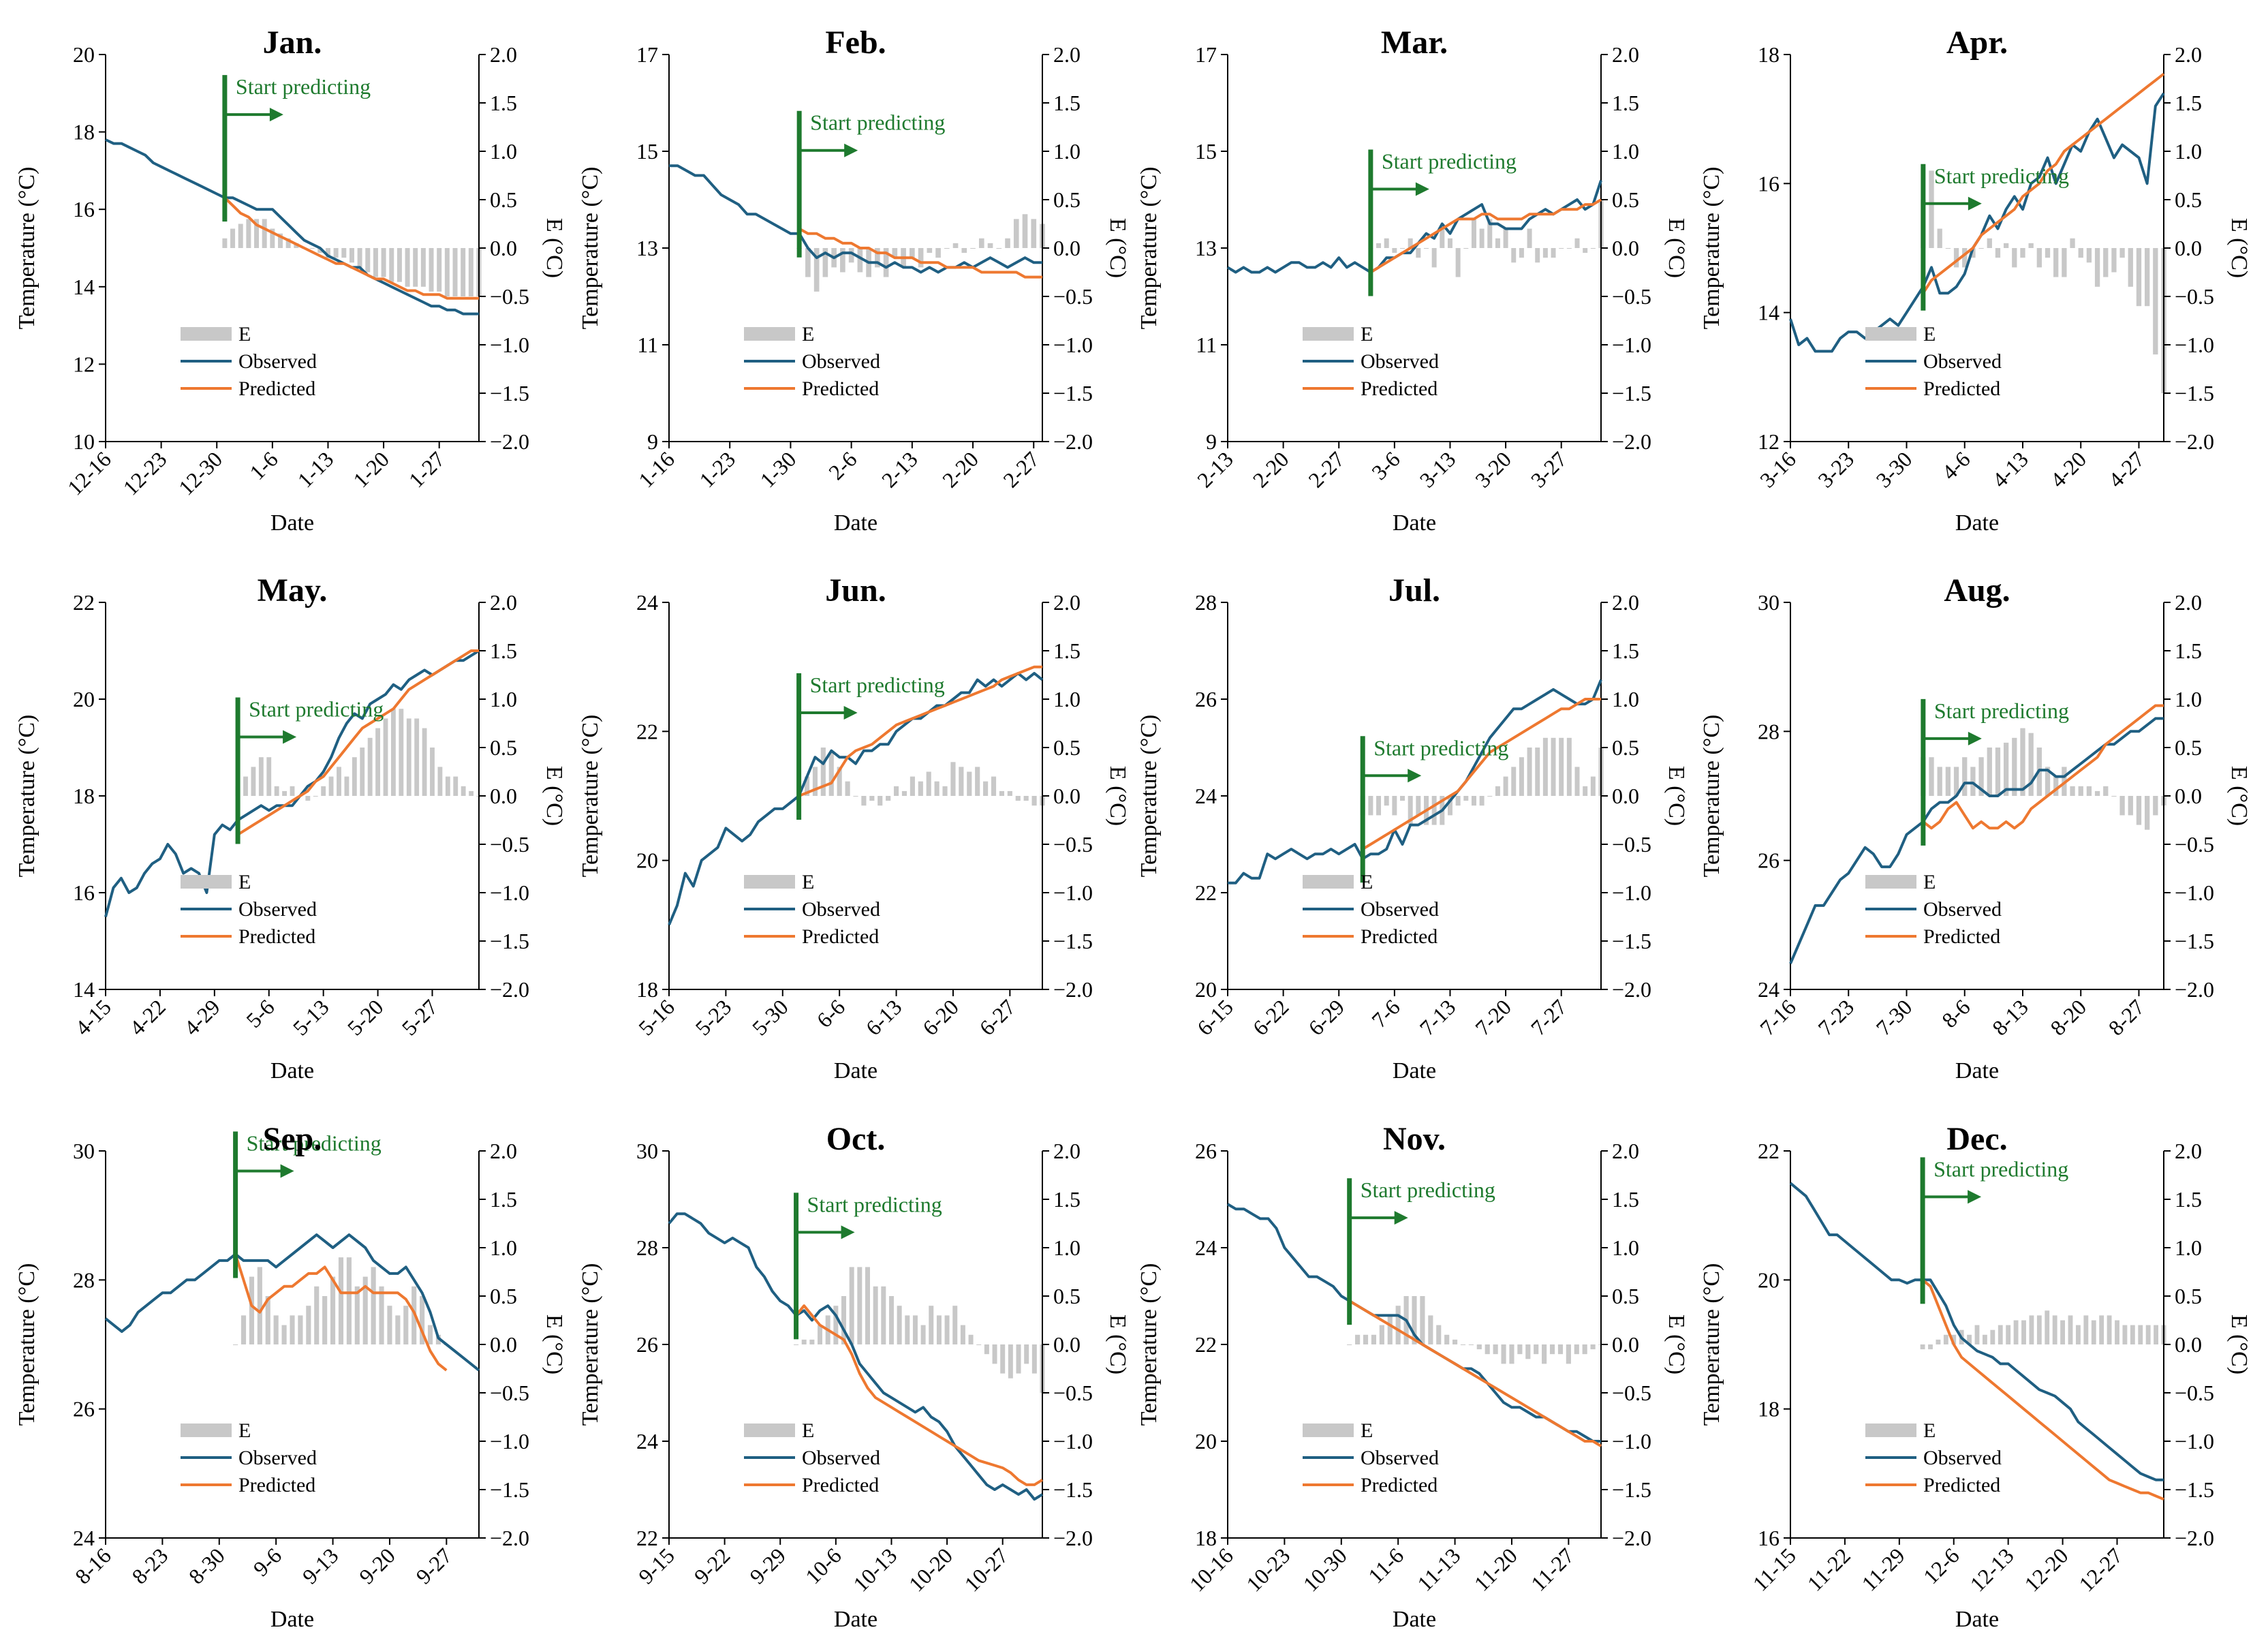 The image size is (2268, 1647). Describe the element at coordinates (268, 1562) in the screenshot. I see `x-tick-label: 9-6` at that location.